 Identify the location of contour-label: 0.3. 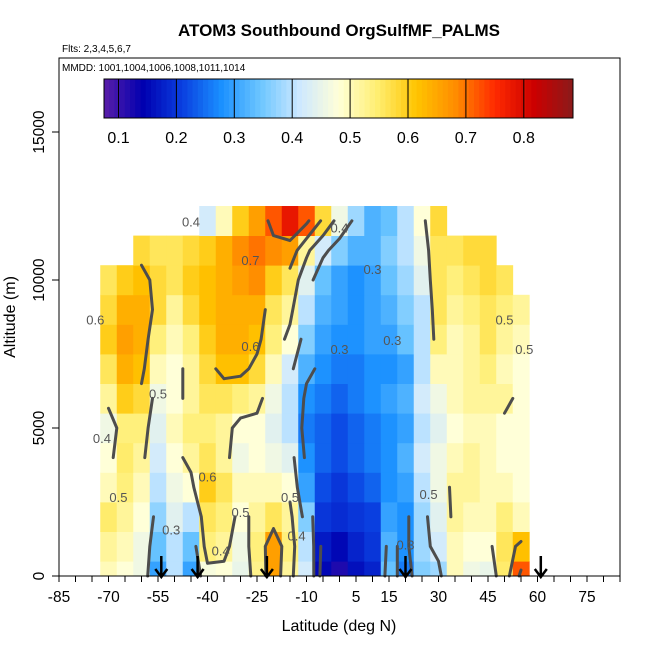
(372, 269).